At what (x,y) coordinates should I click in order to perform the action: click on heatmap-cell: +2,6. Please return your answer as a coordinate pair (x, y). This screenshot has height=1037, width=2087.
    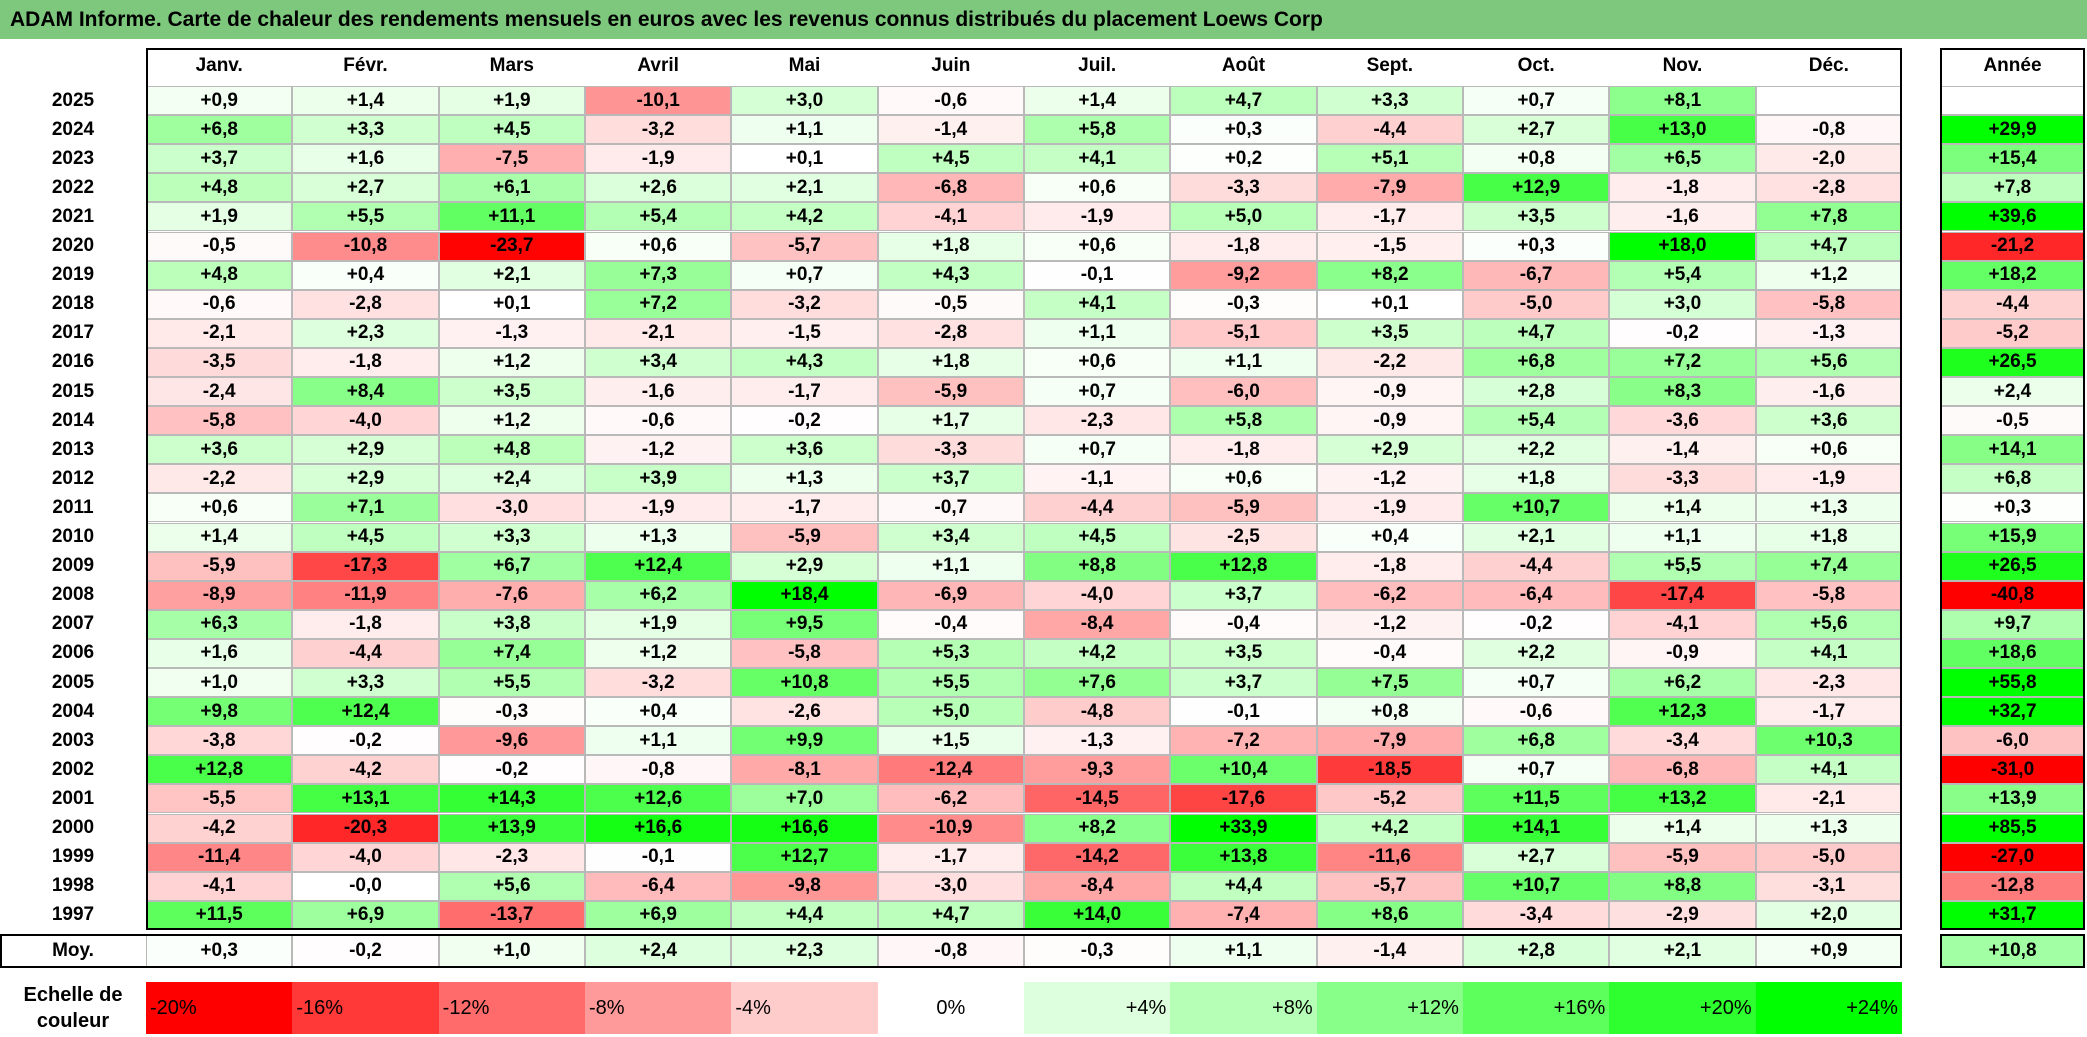
    Looking at the image, I should click on (658, 188).